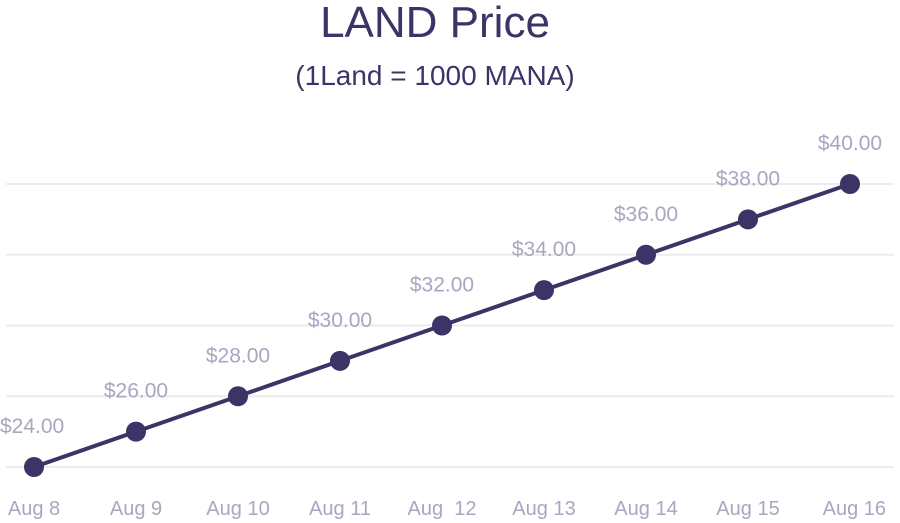 The image size is (900, 523). What do you see at coordinates (32, 426) in the screenshot?
I see `data-label: $24.00` at bounding box center [32, 426].